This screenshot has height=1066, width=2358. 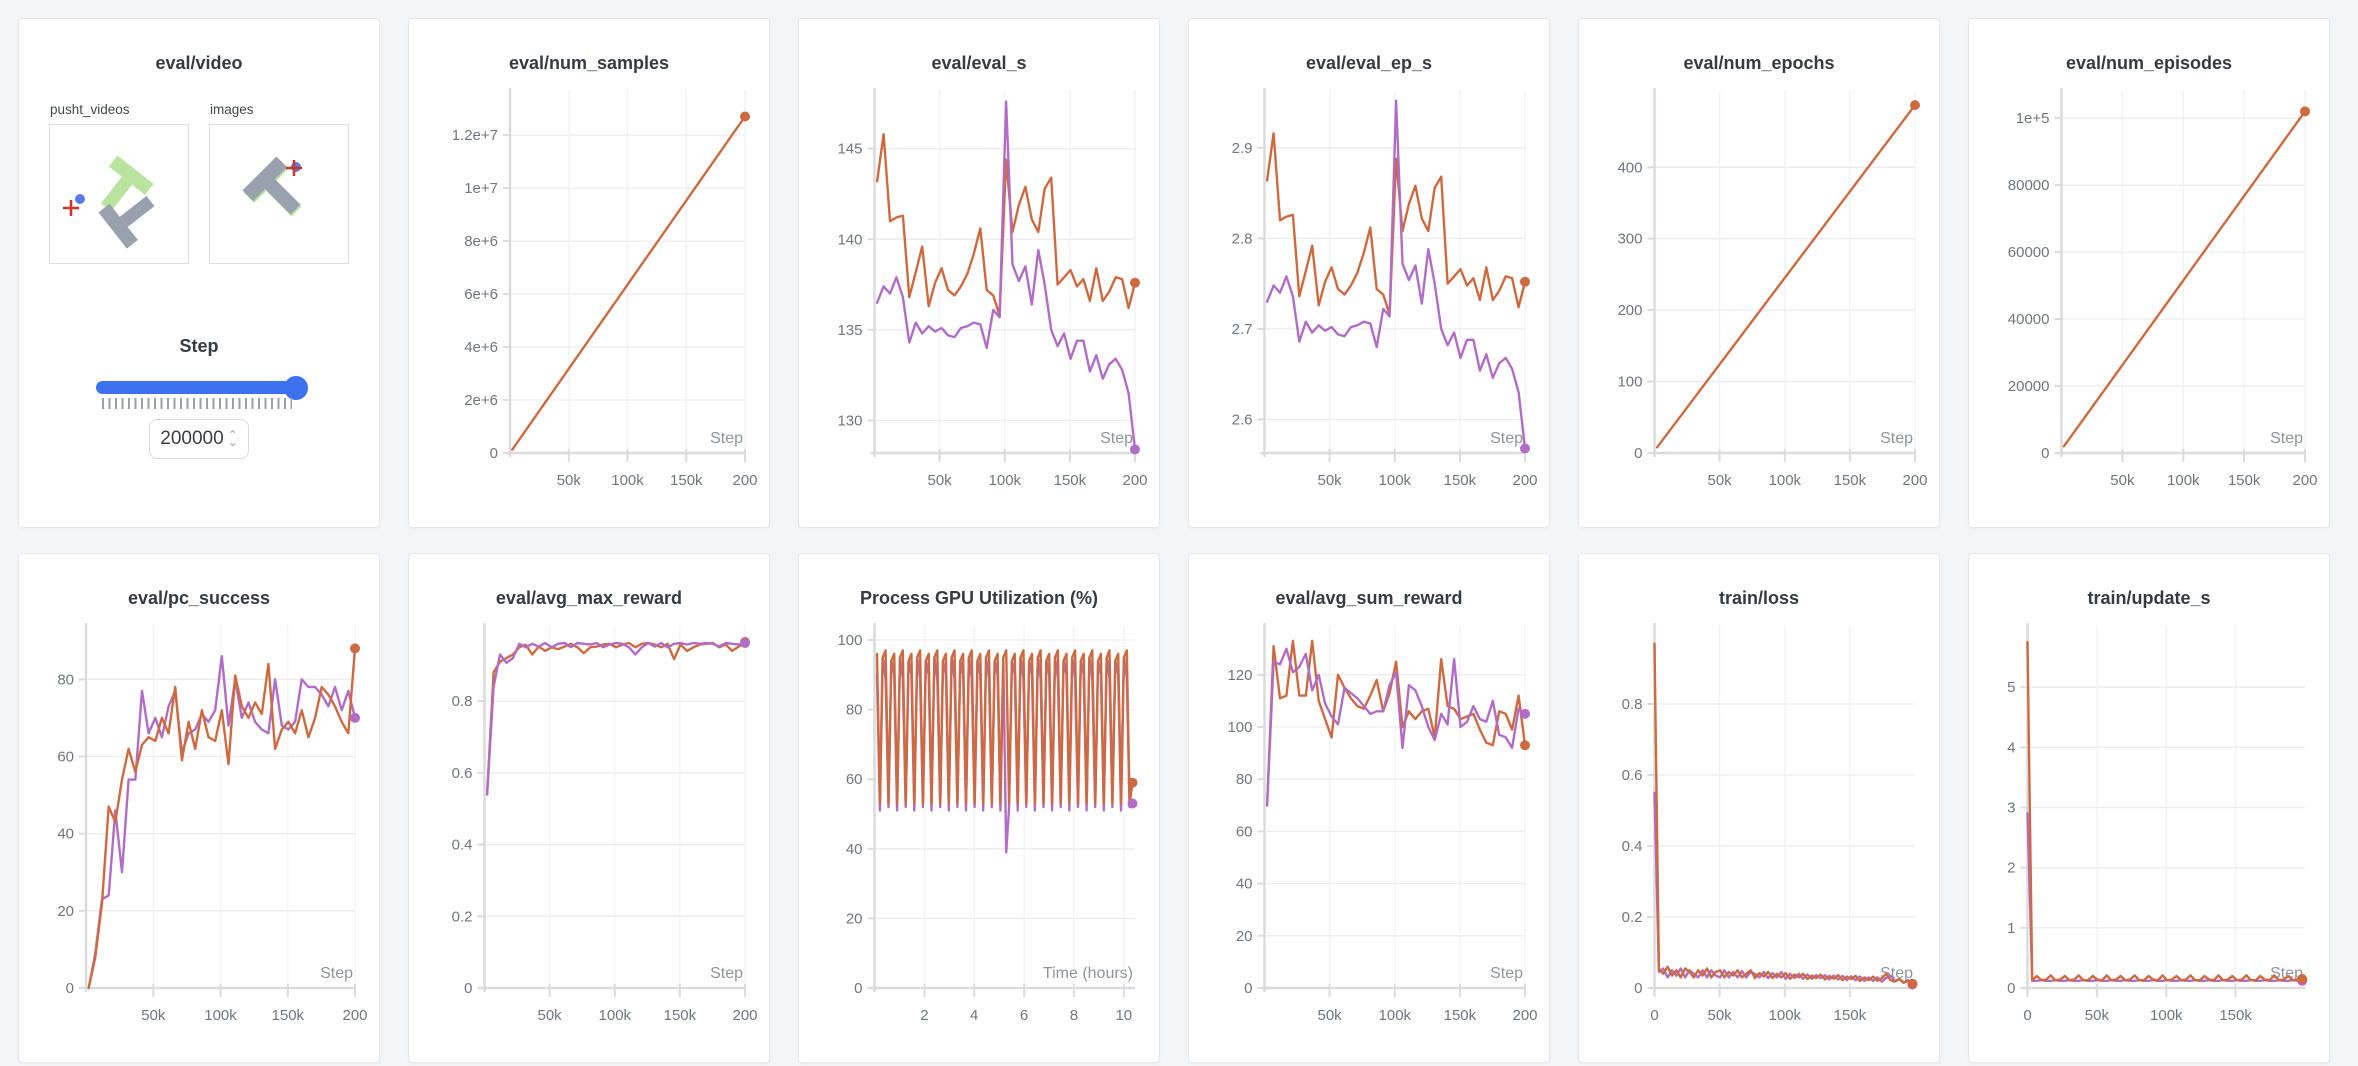 I want to click on svg-text: 4, so click(x=974, y=1015).